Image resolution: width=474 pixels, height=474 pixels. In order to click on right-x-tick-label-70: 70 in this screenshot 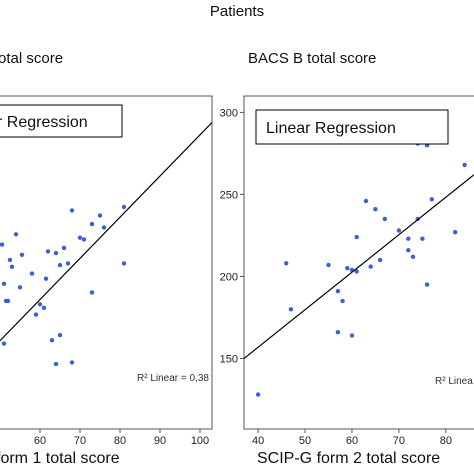, I will do `click(399, 441)`.